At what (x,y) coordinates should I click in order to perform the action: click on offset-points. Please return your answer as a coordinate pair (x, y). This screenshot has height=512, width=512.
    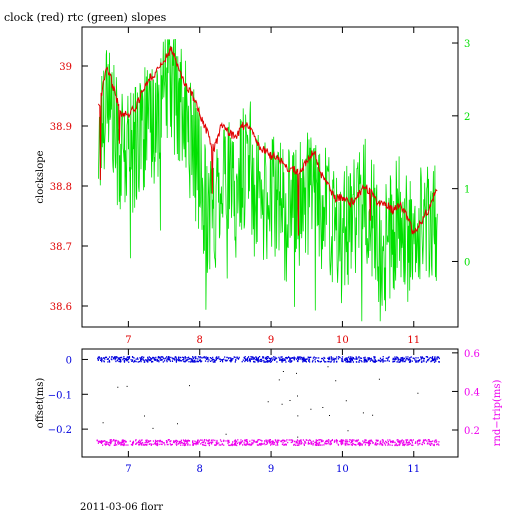
    Looking at the image, I should click on (268, 359).